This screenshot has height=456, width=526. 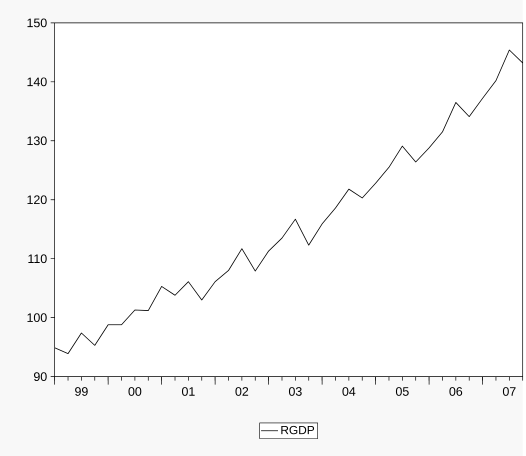 What do you see at coordinates (188, 391) in the screenshot?
I see `x-tick-label: 01` at bounding box center [188, 391].